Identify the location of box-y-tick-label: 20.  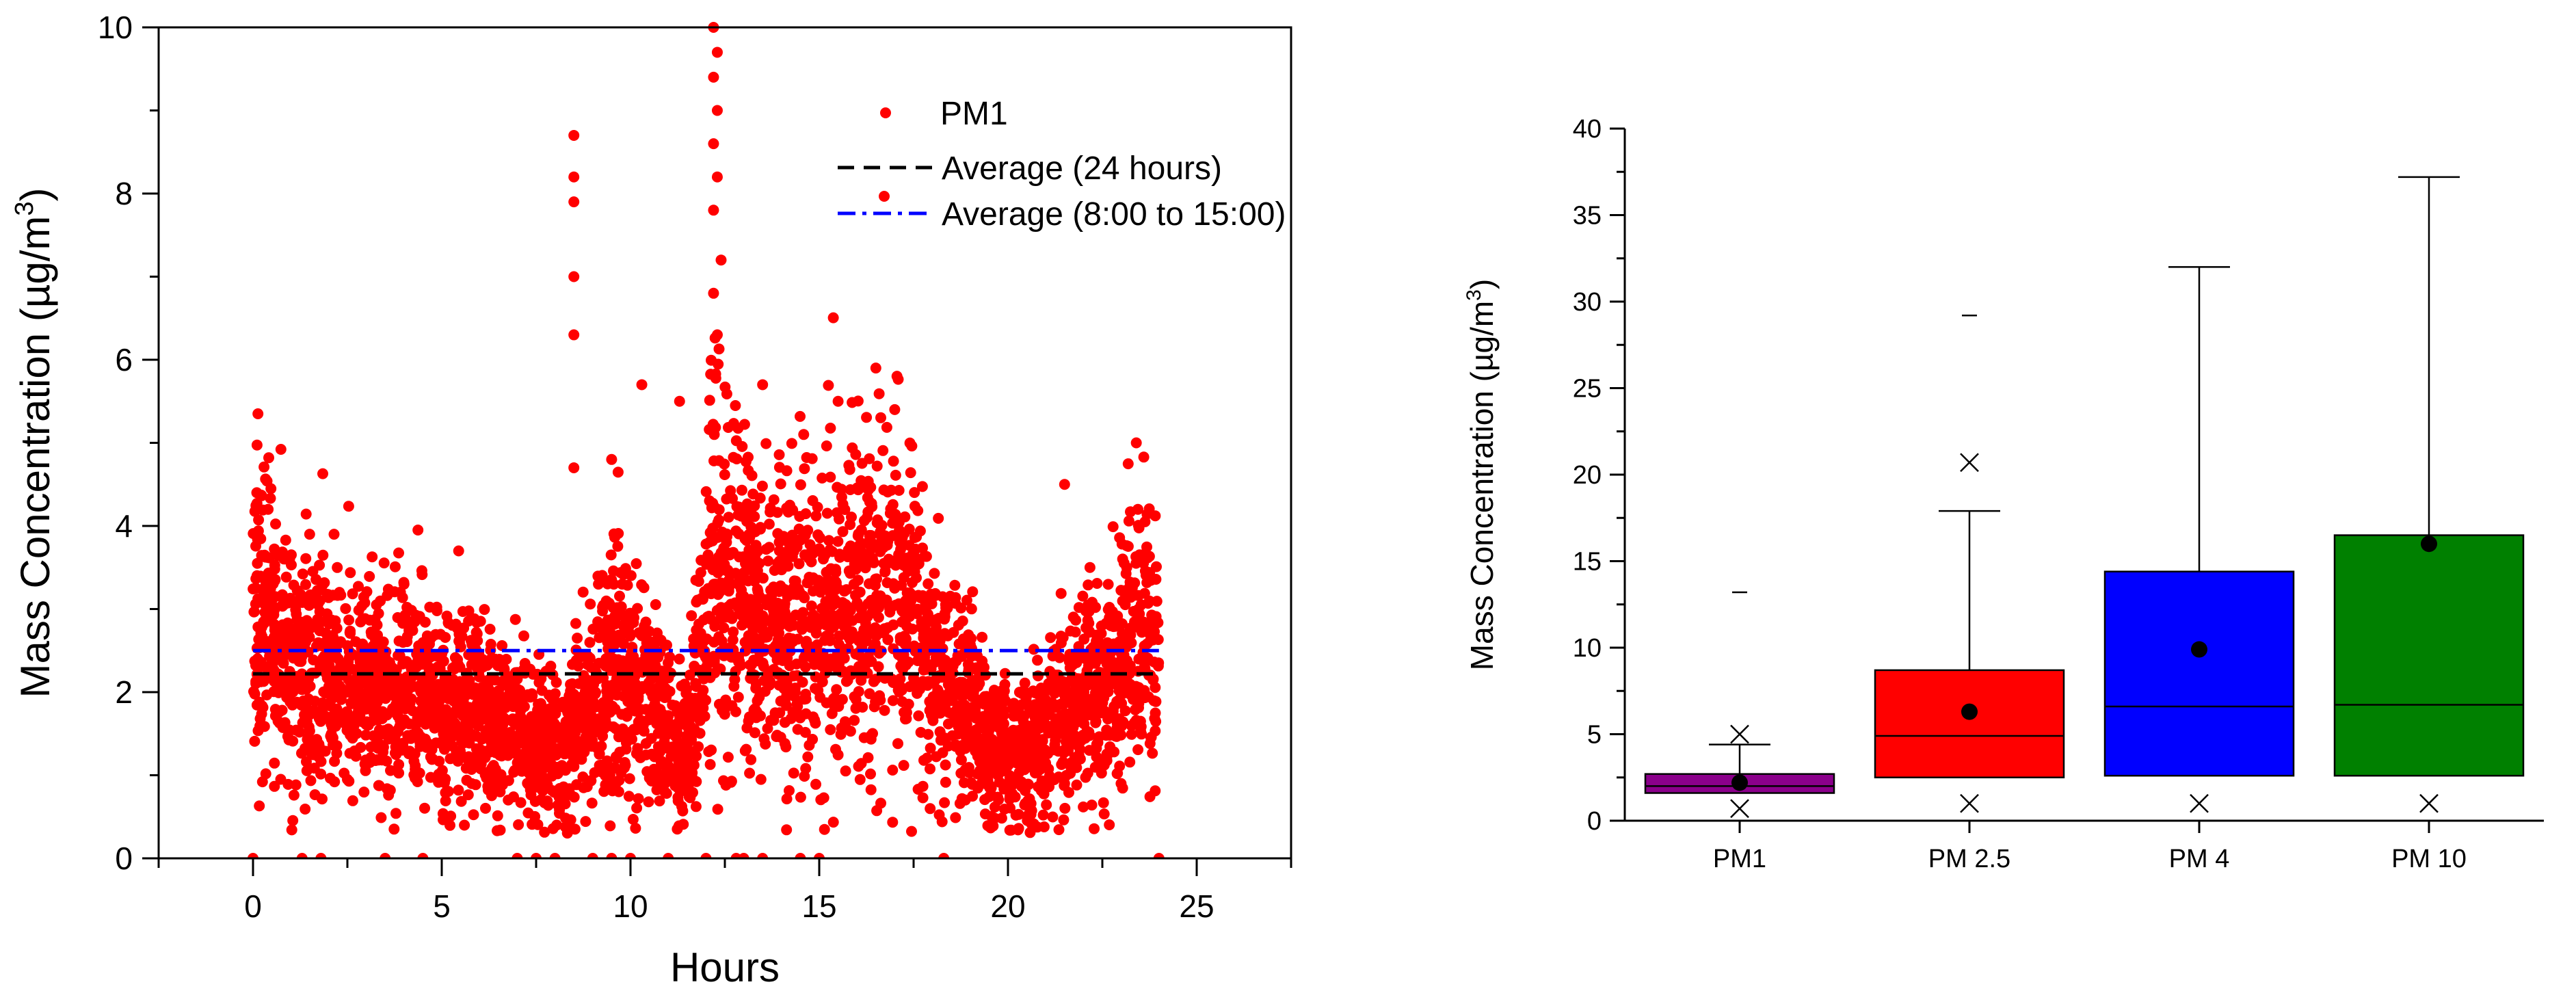
(1587, 475).